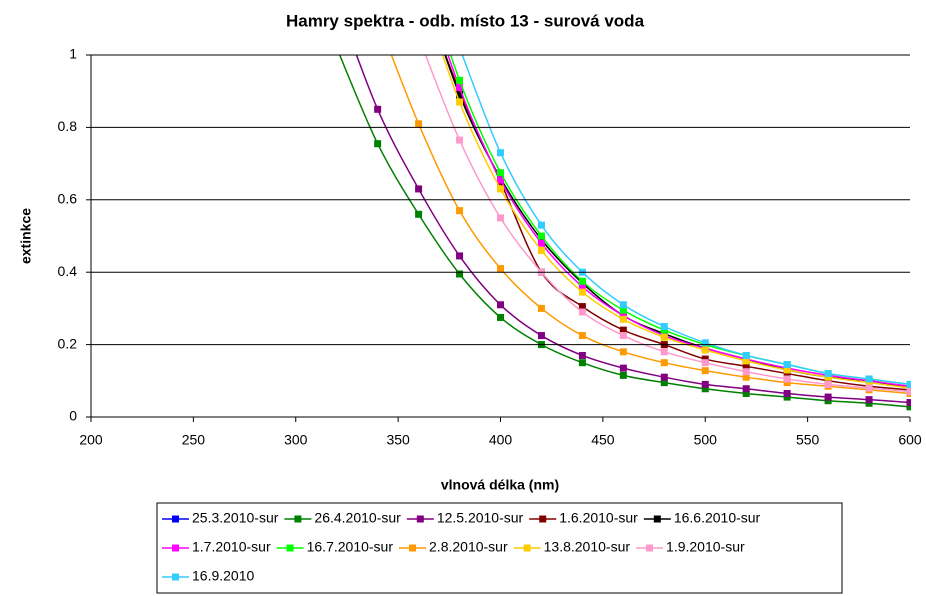 This screenshot has height=596, width=926. What do you see at coordinates (706, 440) in the screenshot?
I see `x-tick-label: 500` at bounding box center [706, 440].